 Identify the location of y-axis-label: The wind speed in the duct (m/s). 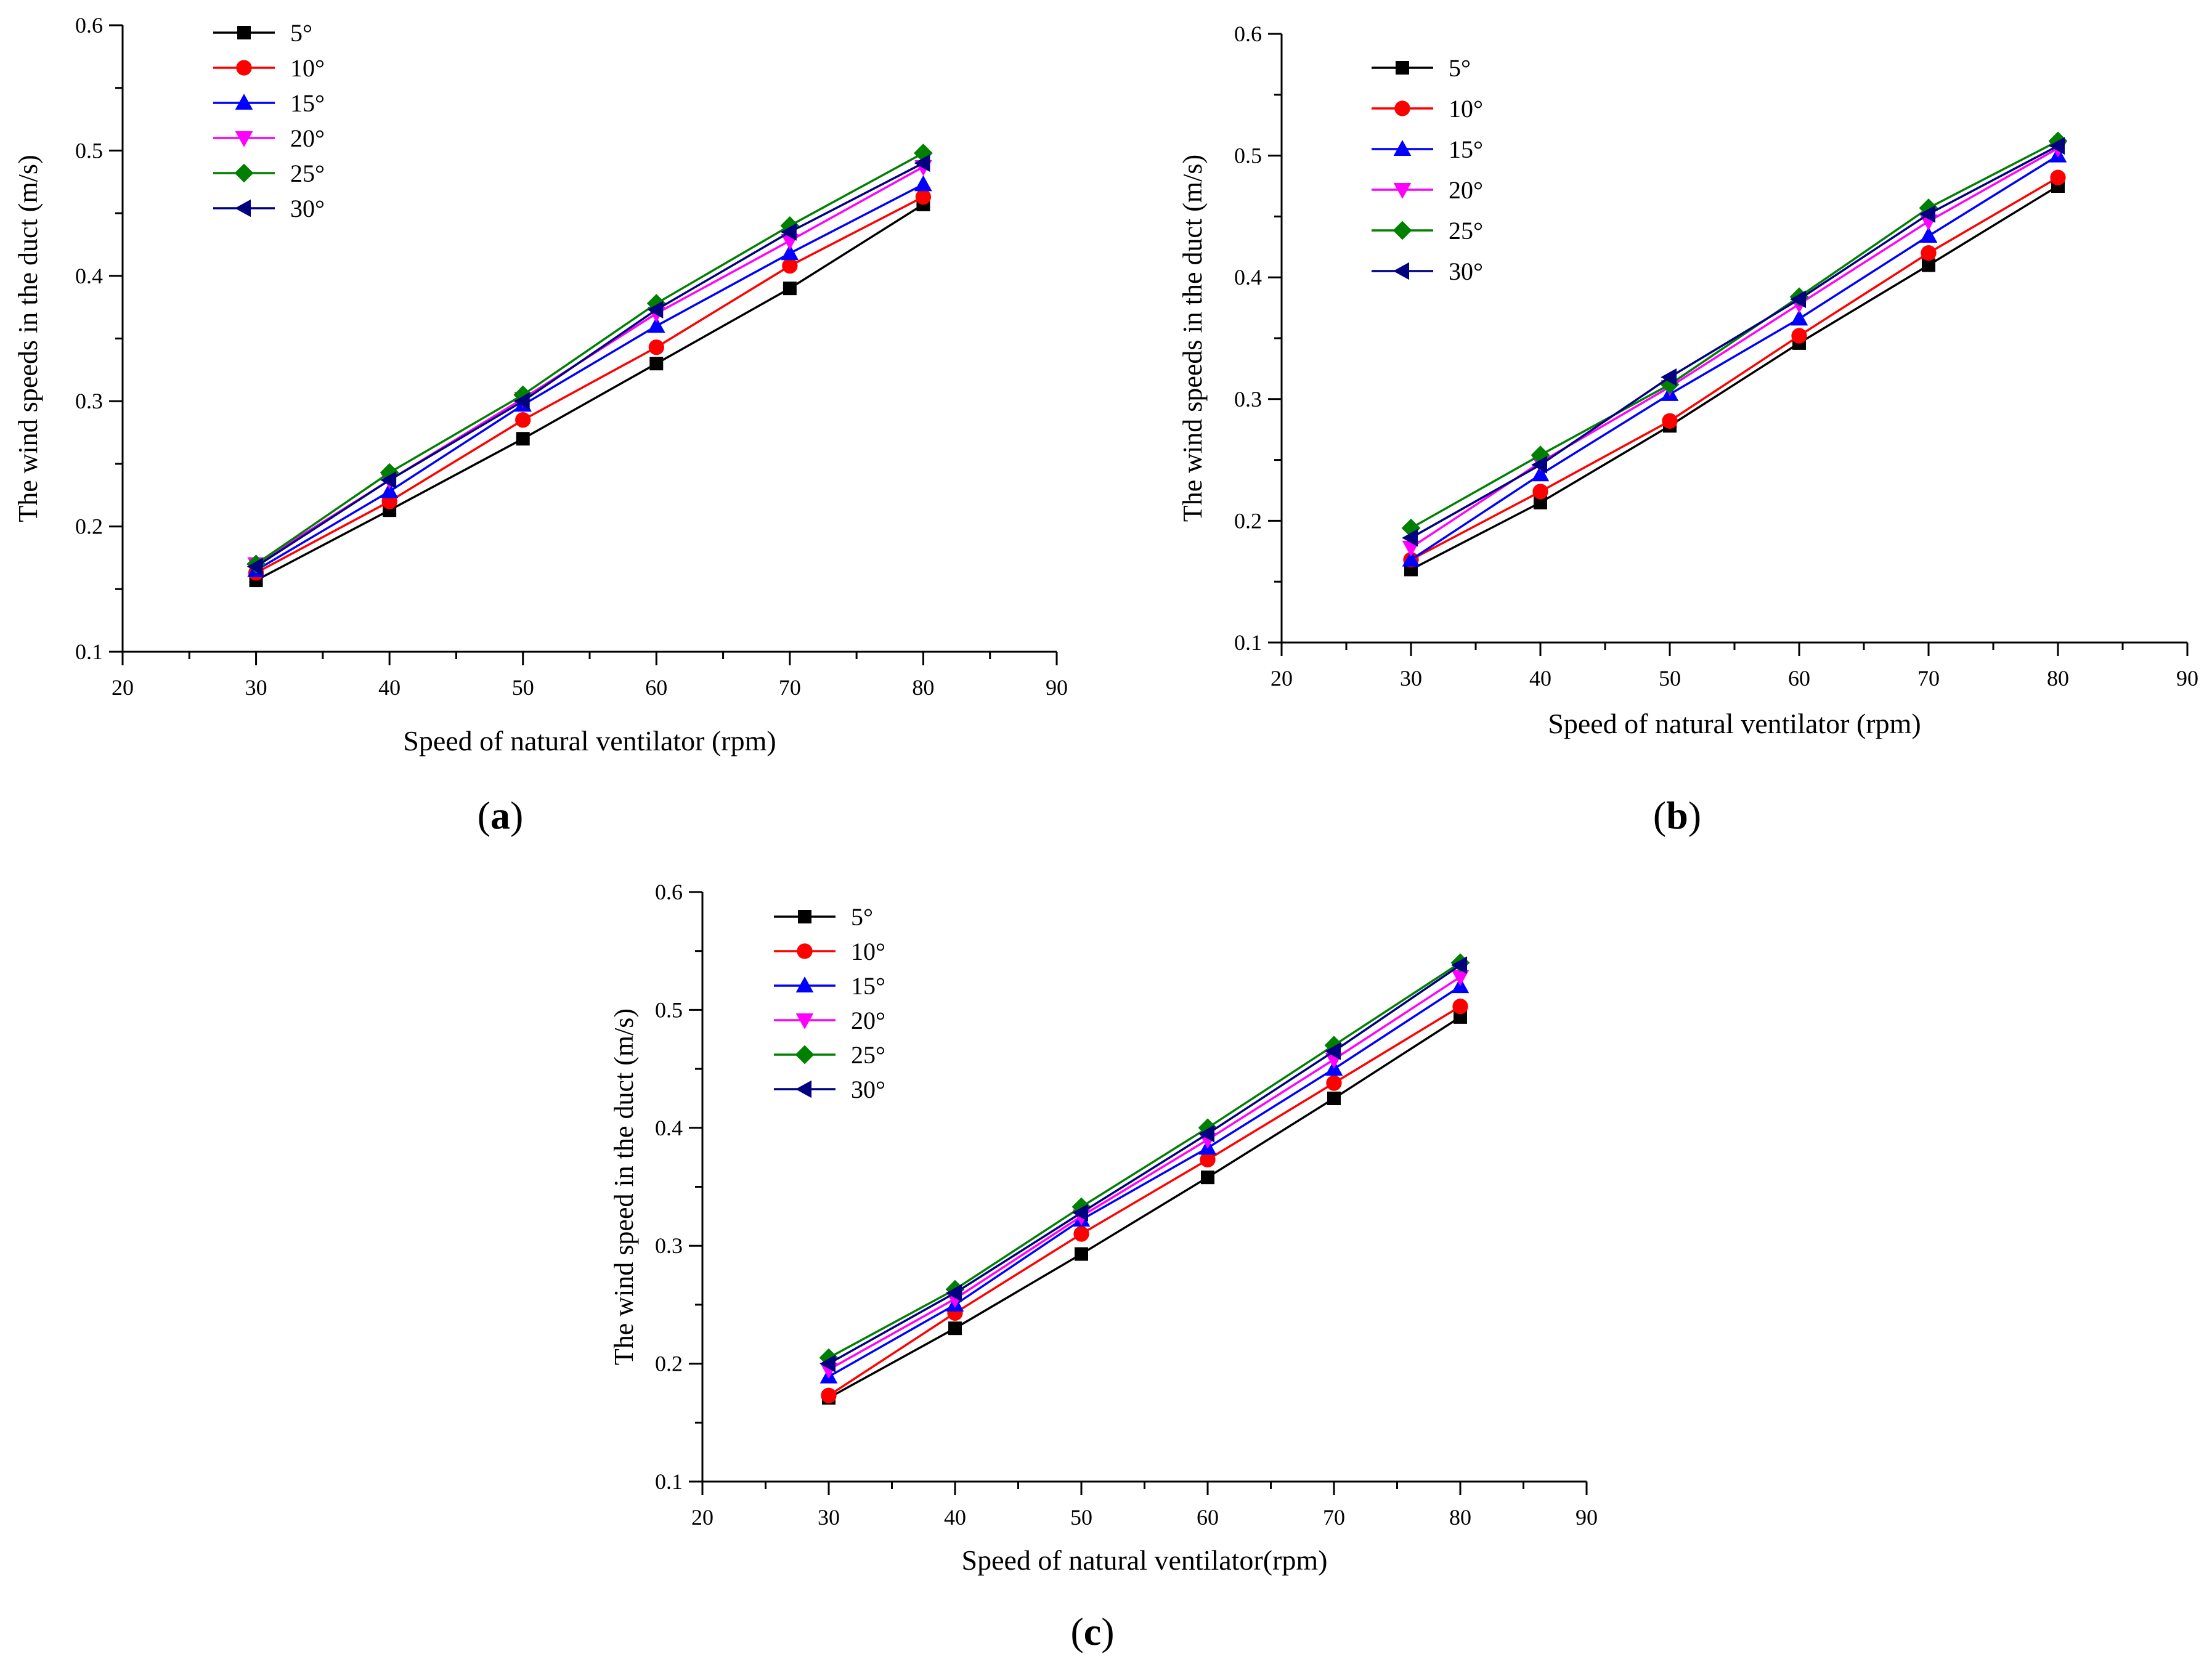
(624, 1186).